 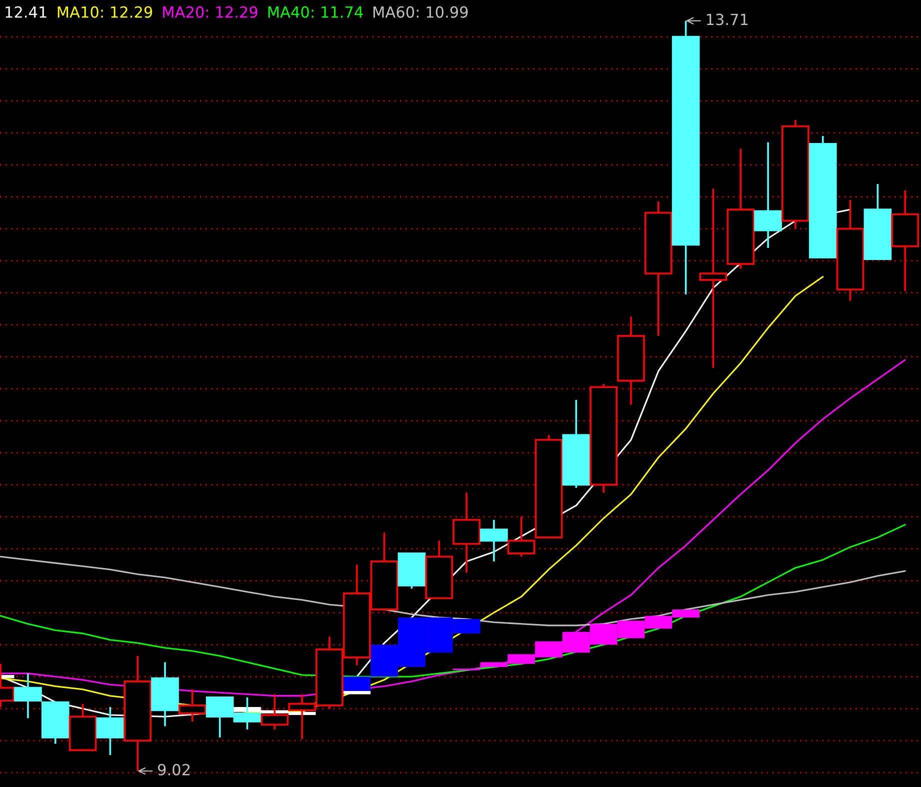 What do you see at coordinates (315, 12) in the screenshot?
I see `annotation: MA40: 11.74` at bounding box center [315, 12].